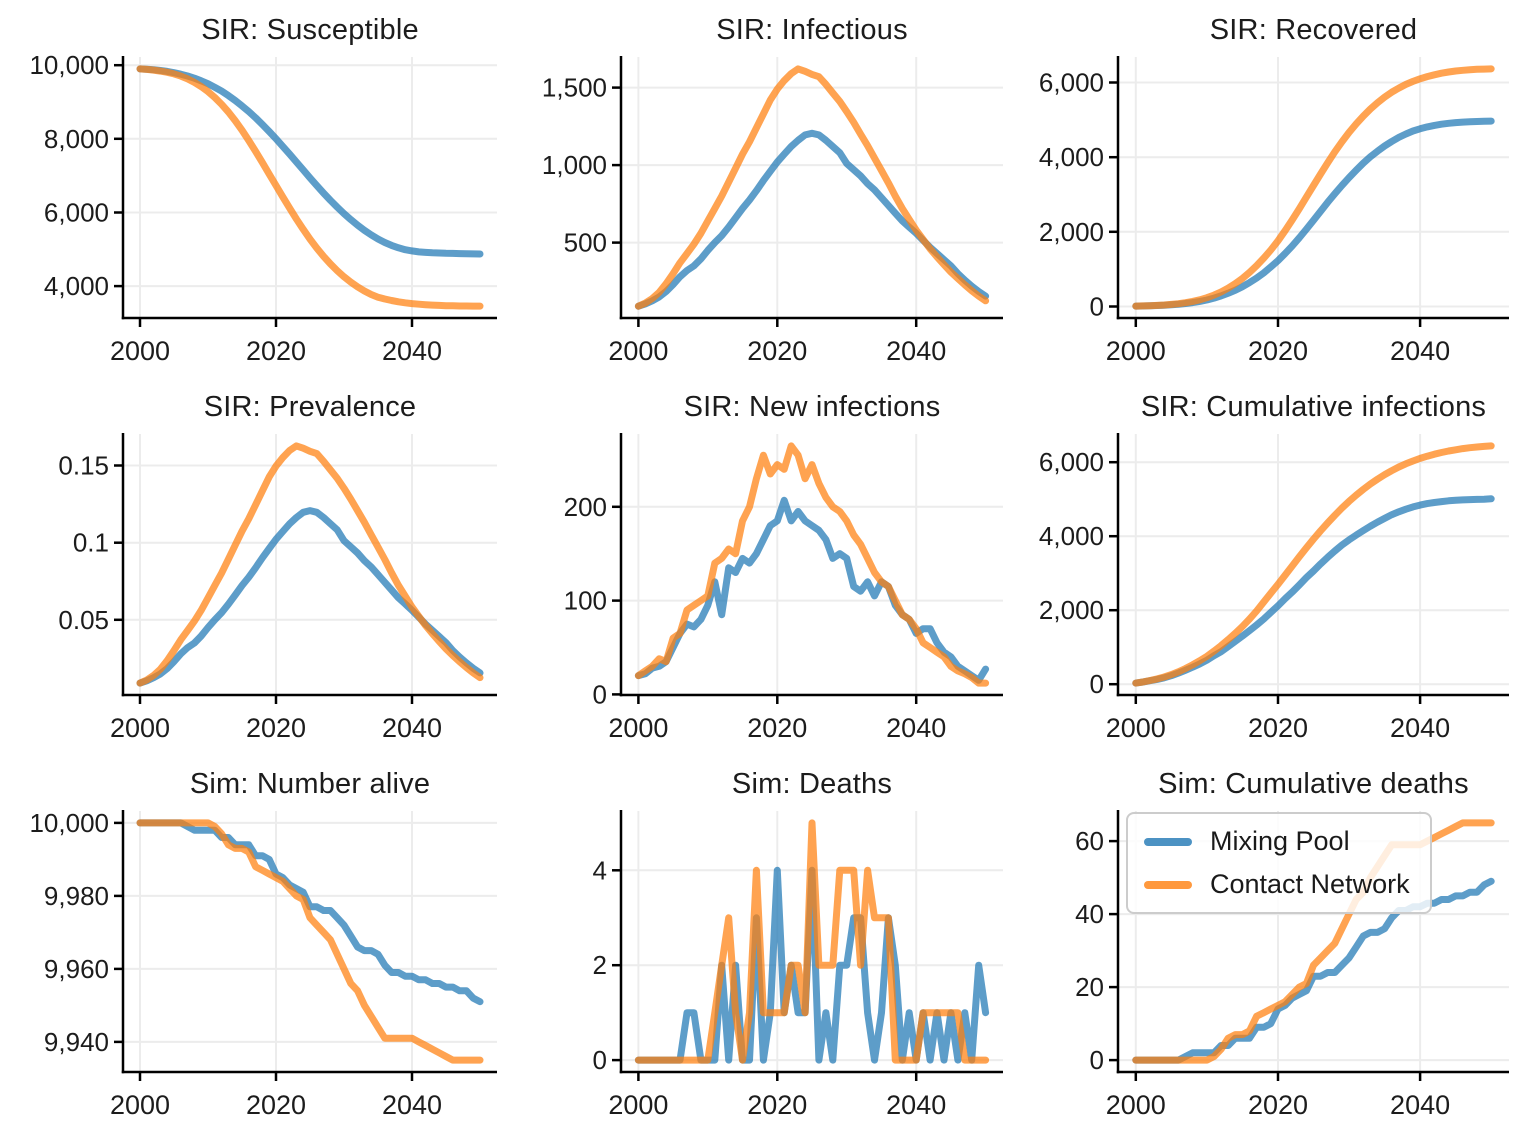 The width and height of the screenshot is (1518, 1132). What do you see at coordinates (263, 964) in the screenshot?
I see `sim-number-alive-plot: 9,940 9,960 9,980 10,000 2000 2020 2040` at bounding box center [263, 964].